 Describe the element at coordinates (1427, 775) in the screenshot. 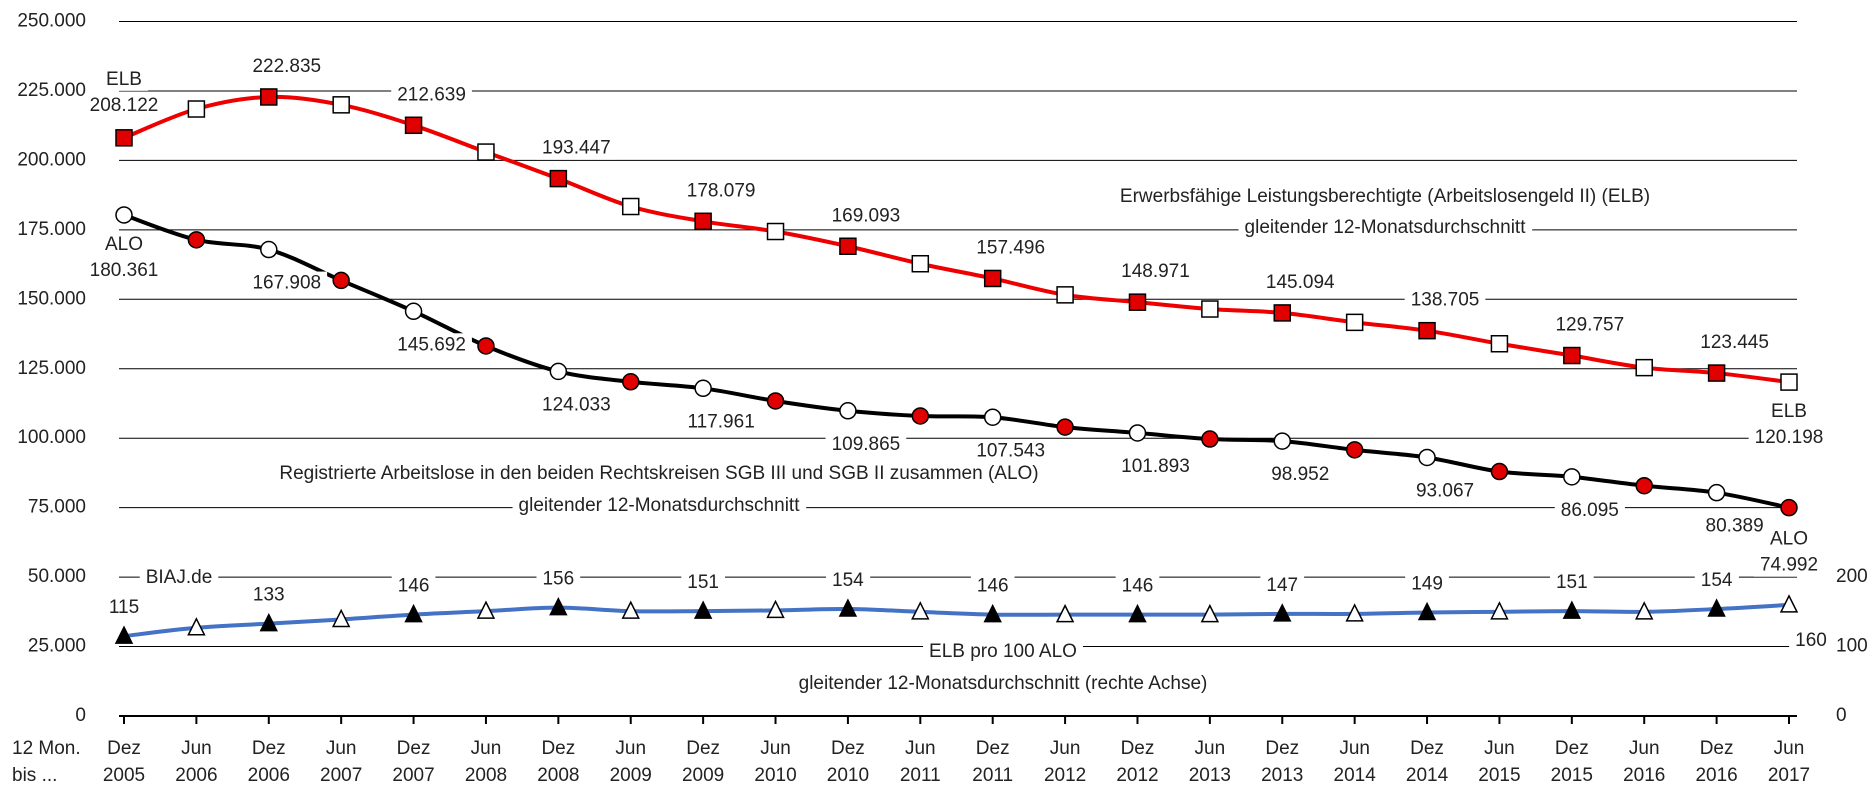

I see `x-tick-label: 2014` at that location.